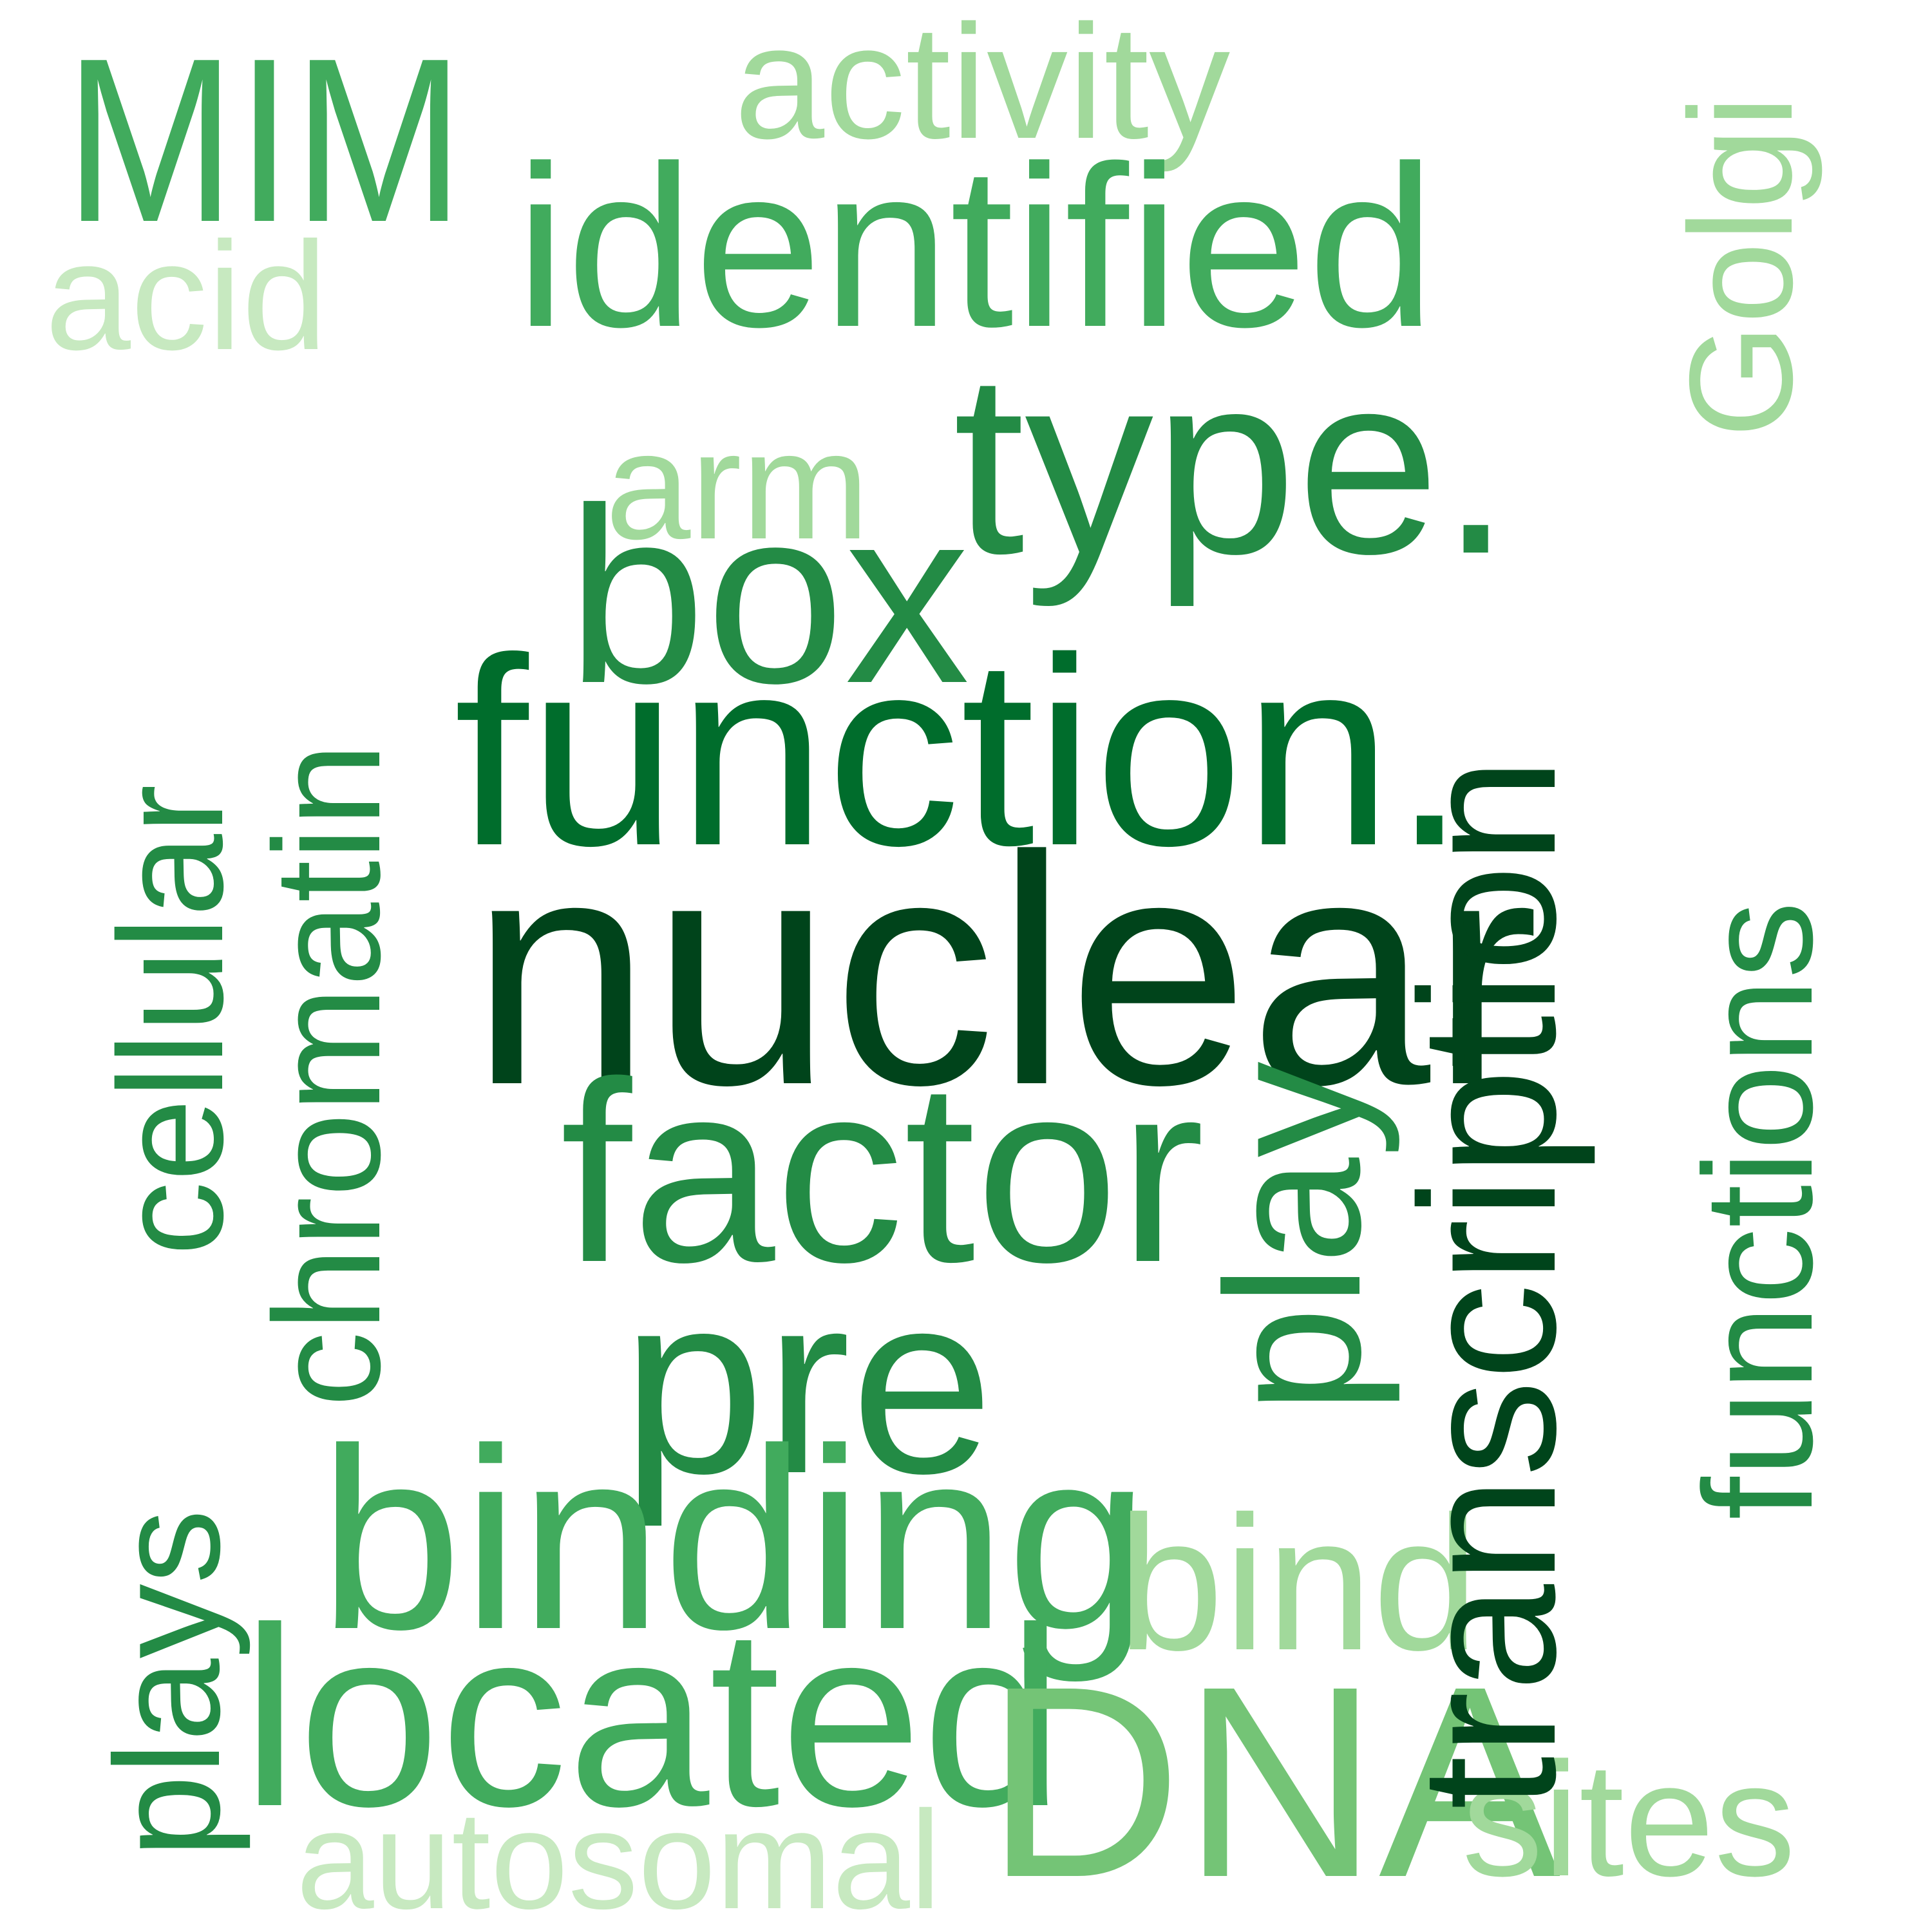 The height and width of the screenshot is (1932, 1932). Describe the element at coordinates (619, 1857) in the screenshot. I see `word-autosomal: autosomal` at that location.